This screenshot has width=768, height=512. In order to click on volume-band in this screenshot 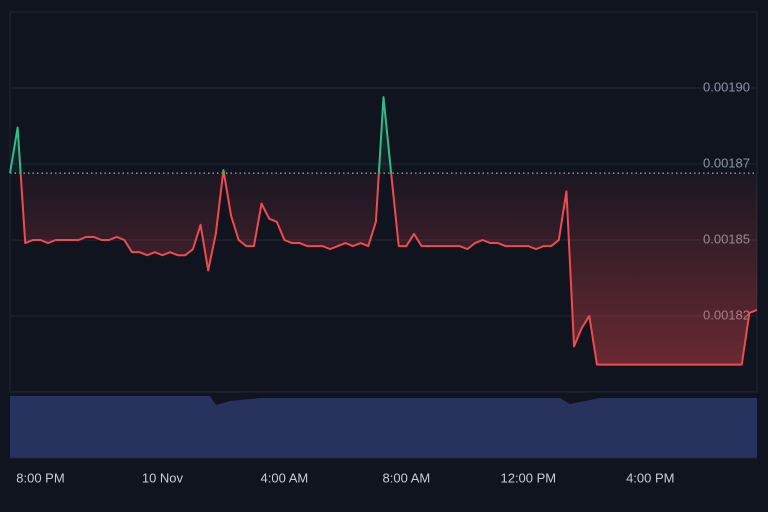, I will do `click(383, 427)`.